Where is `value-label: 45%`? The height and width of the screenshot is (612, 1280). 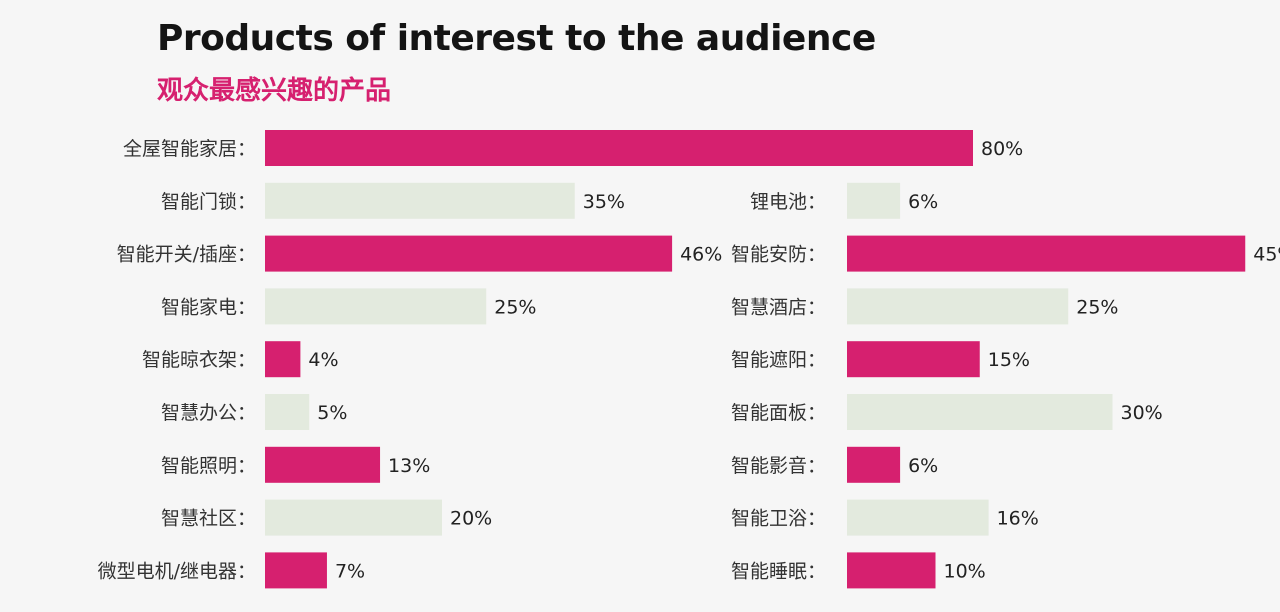
value-label: 45% is located at coordinates (1266, 255).